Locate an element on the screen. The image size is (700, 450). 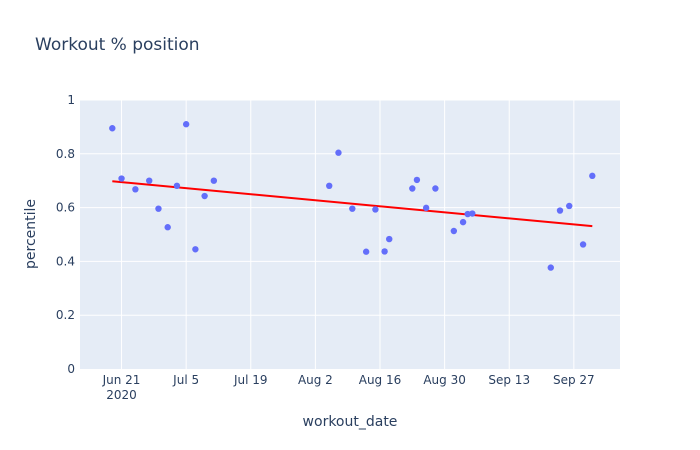
trendline is located at coordinates (352, 204).